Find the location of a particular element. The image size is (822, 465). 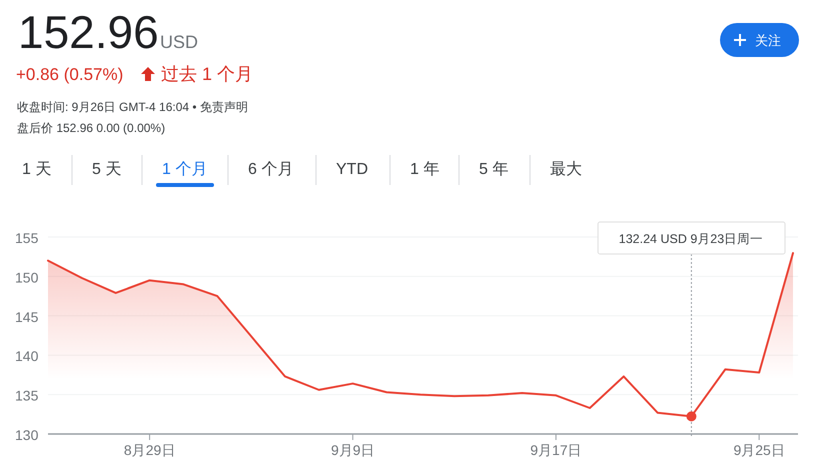

x-tick-label: 9月25日 is located at coordinates (759, 450).